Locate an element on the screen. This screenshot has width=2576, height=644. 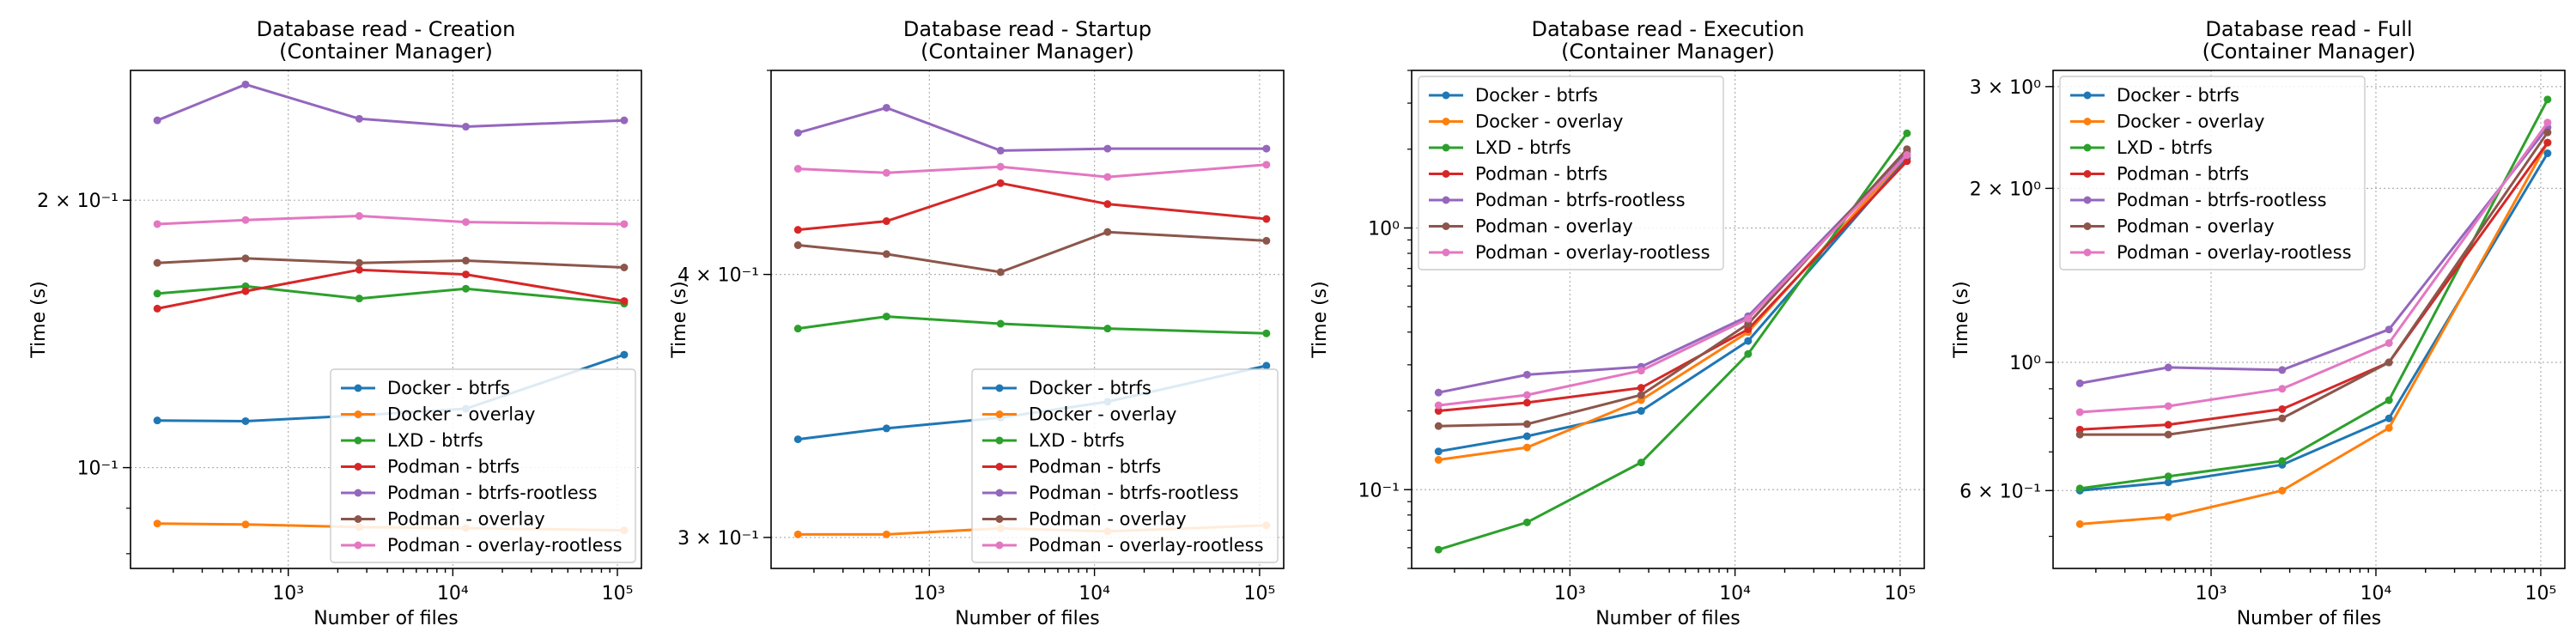
y-axis: 10⁻¹ 2 × 10⁻¹ Time (s) is located at coordinates (79, 373).